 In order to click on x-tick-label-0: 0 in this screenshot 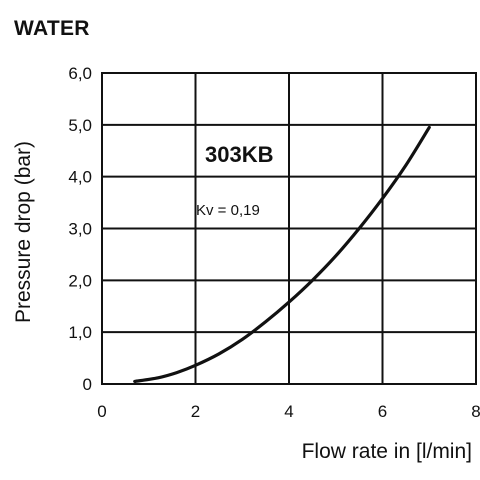, I will do `click(101, 411)`.